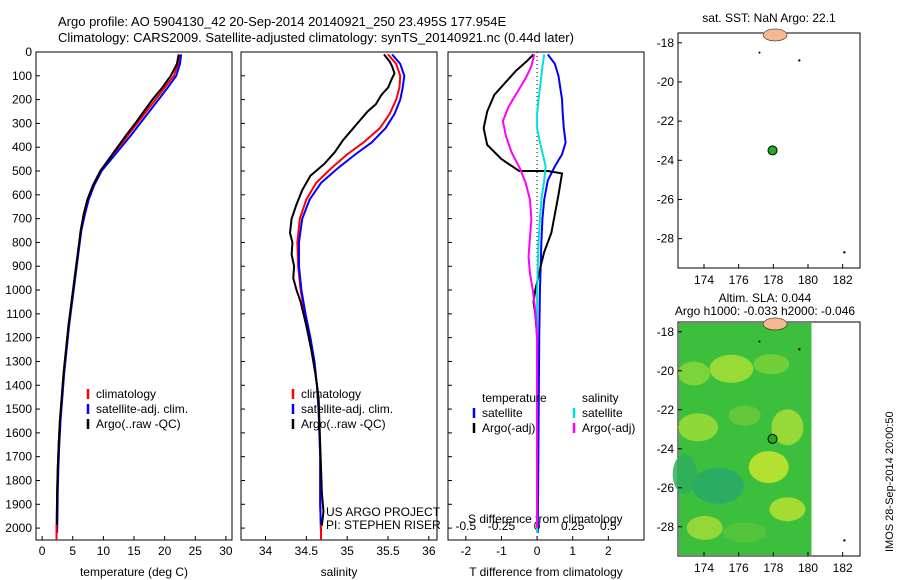 The height and width of the screenshot is (580, 900). I want to click on depth-tick-label: 2000, so click(18, 528).